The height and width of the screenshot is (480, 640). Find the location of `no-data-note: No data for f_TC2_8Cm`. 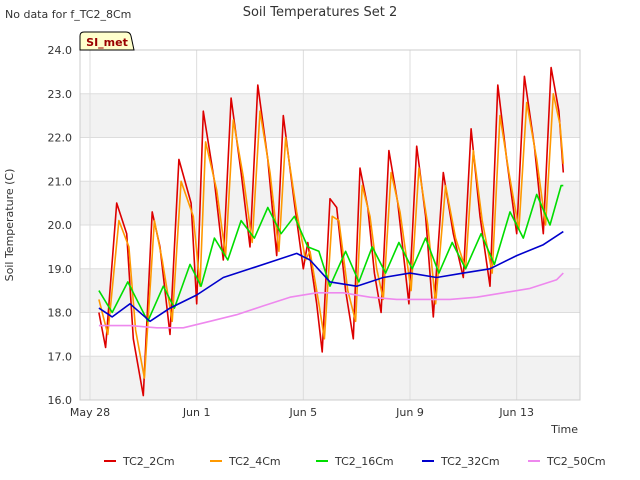

no-data-note: No data for f_TC2_8Cm is located at coordinates (68, 14).